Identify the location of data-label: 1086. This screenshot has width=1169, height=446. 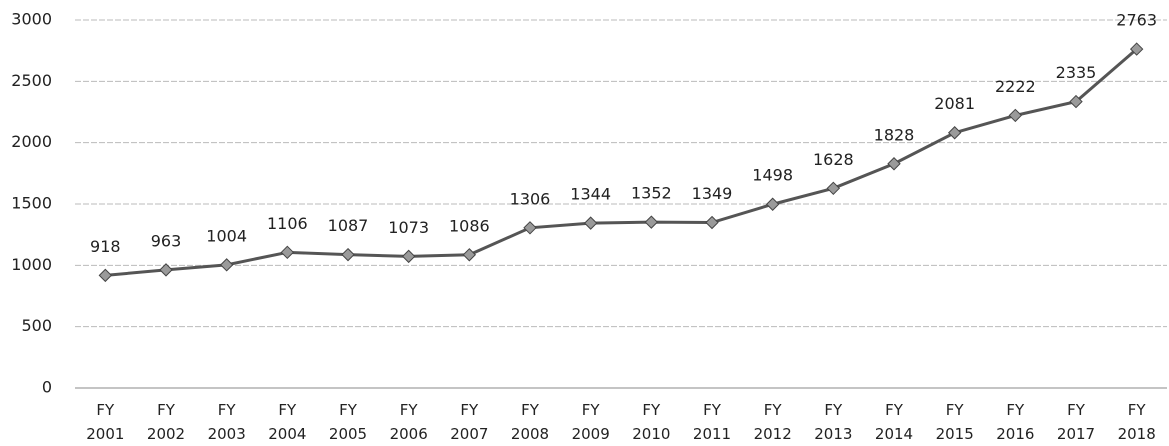
(469, 225).